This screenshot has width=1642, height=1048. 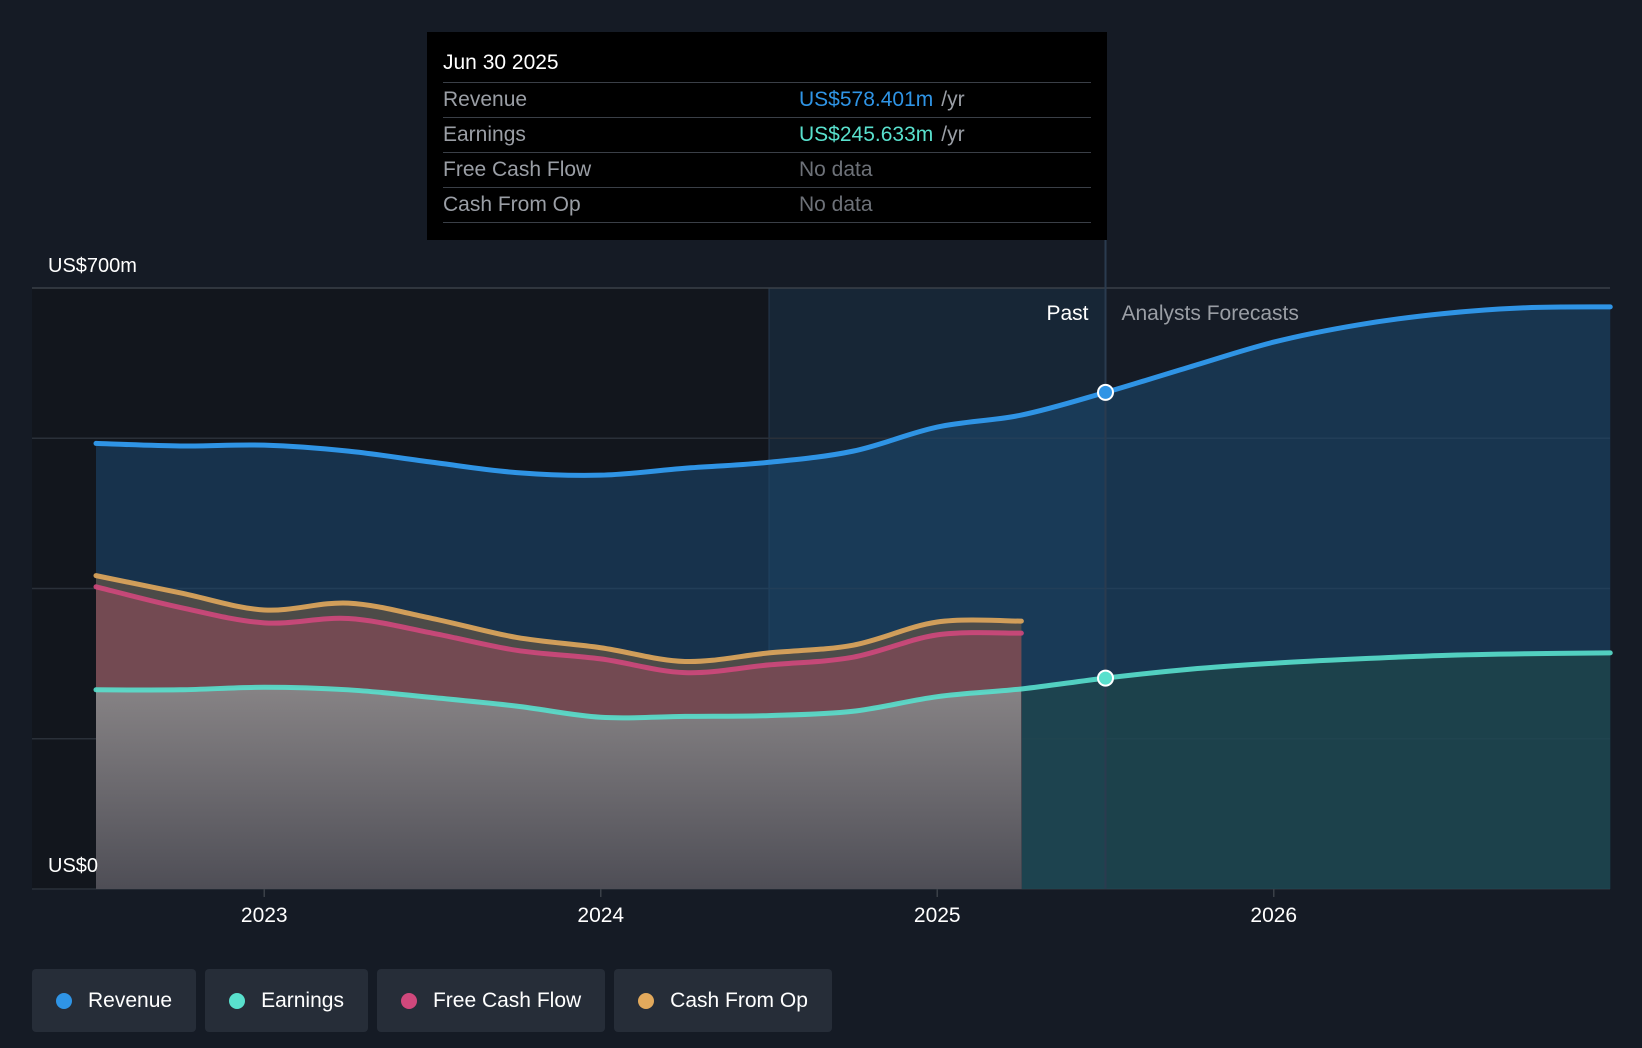 I want to click on y-axis-top-label: US$700m, so click(x=92, y=266).